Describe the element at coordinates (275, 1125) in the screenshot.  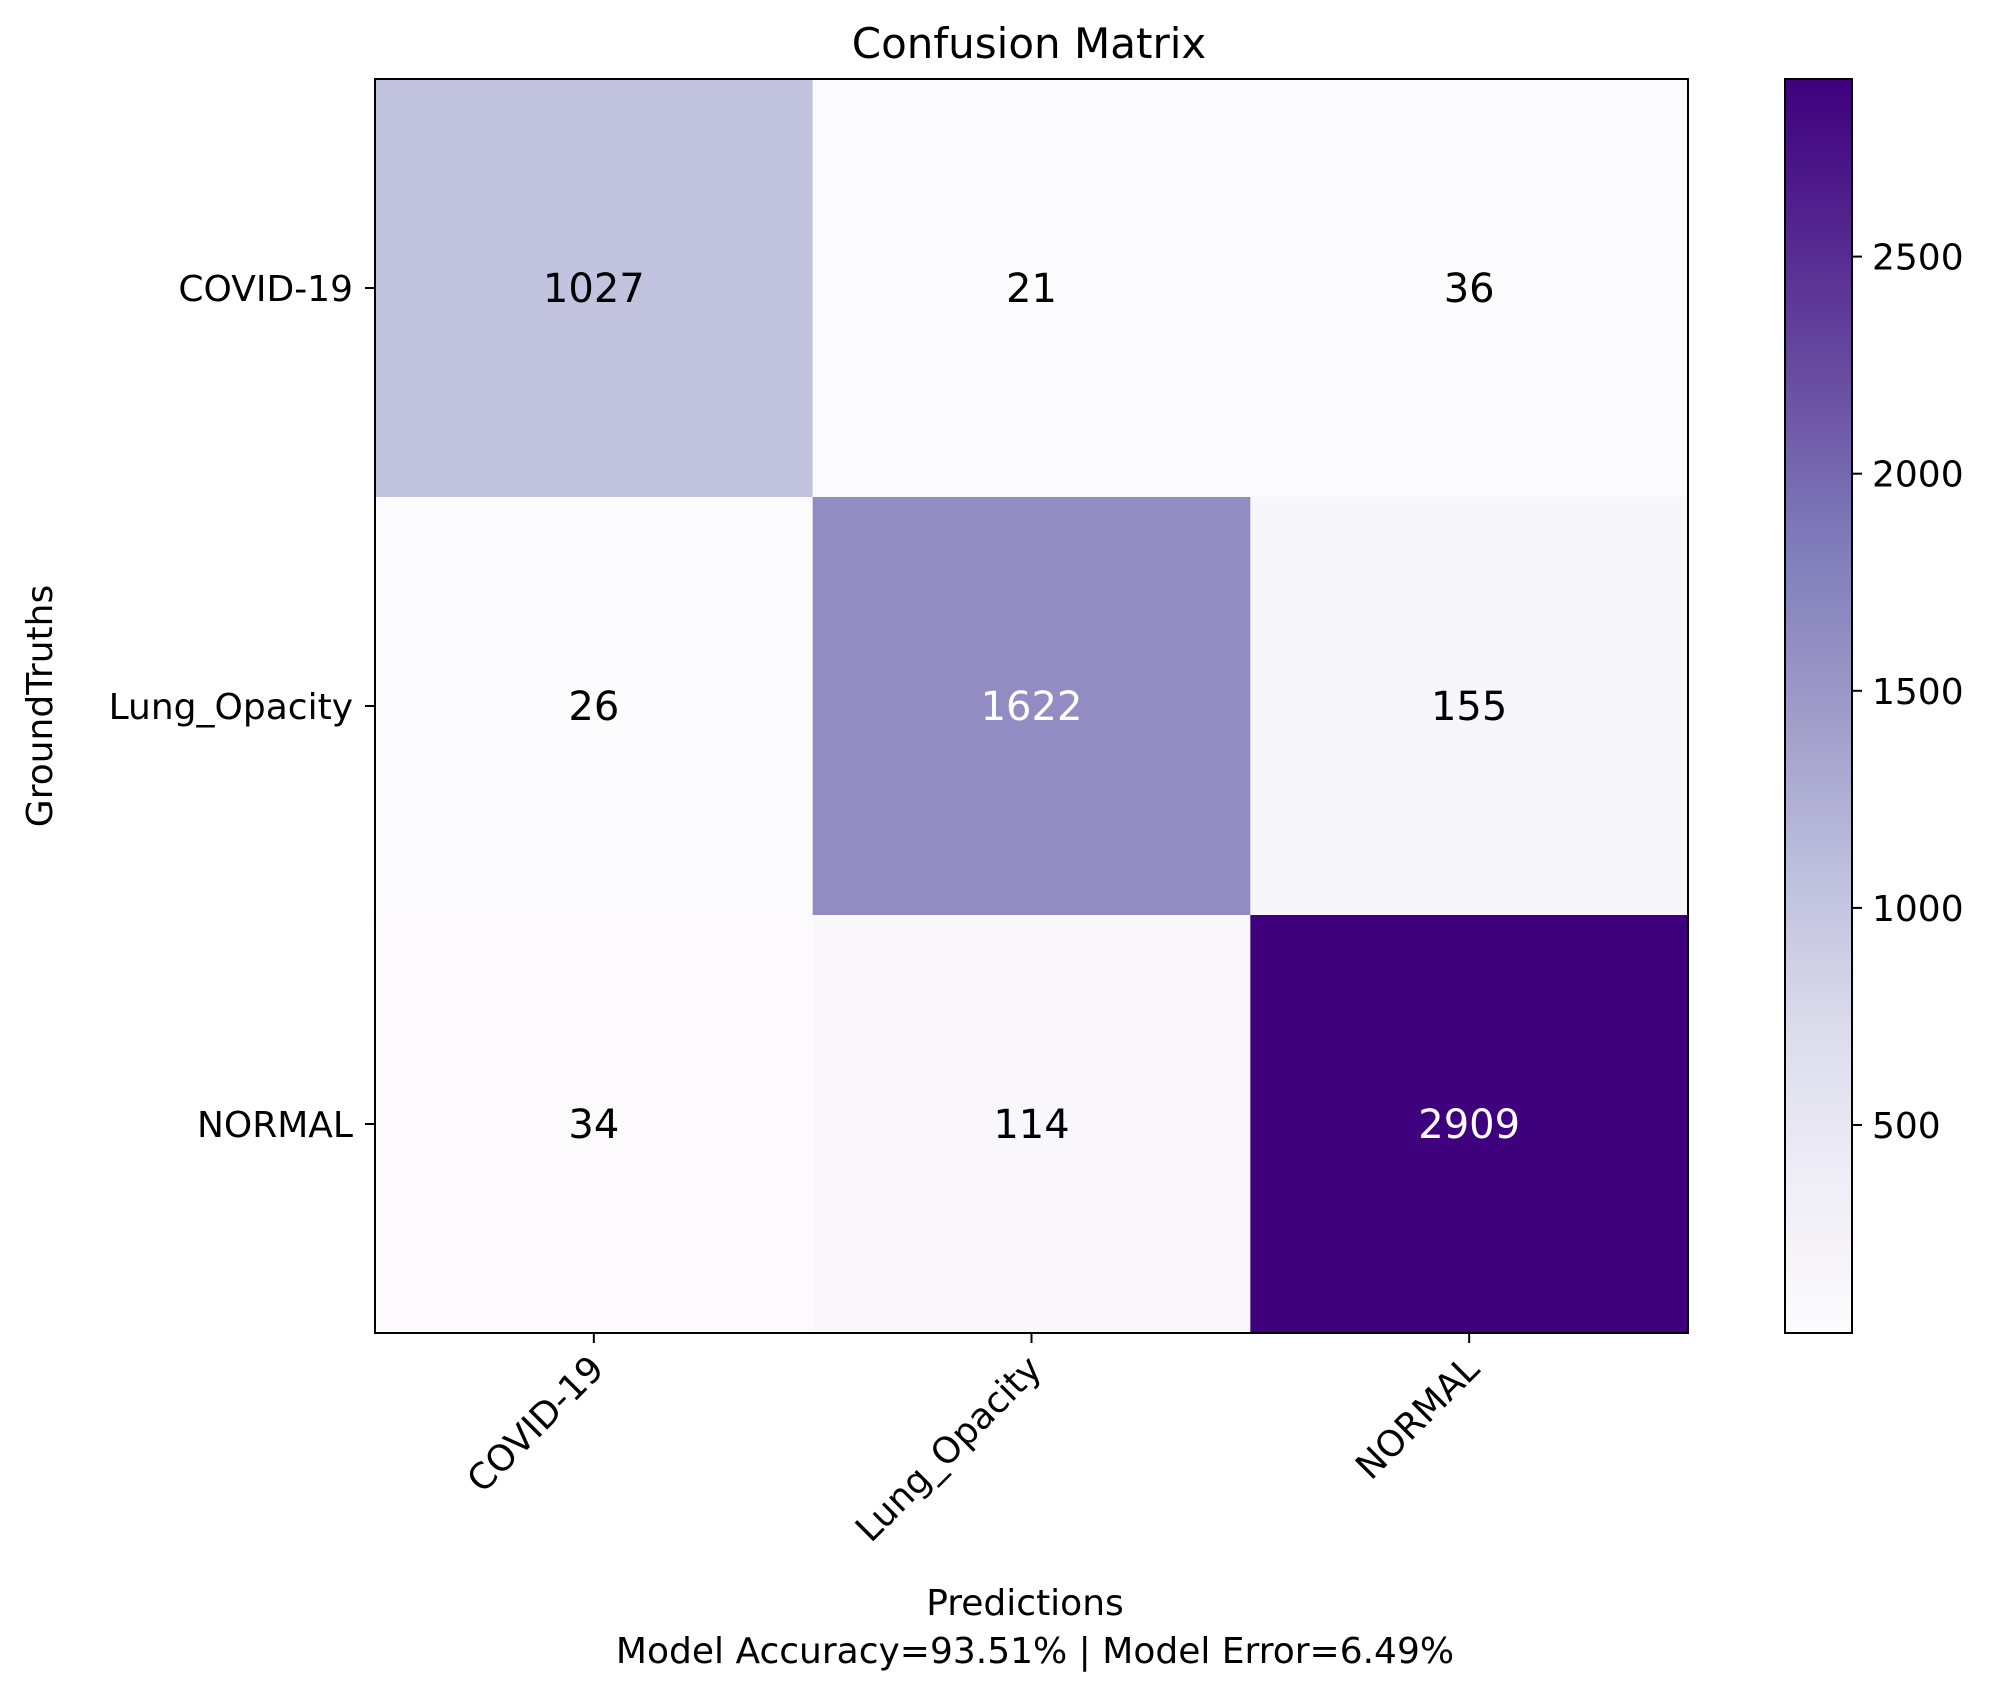
I see `y-tick-label: NORMAL` at that location.